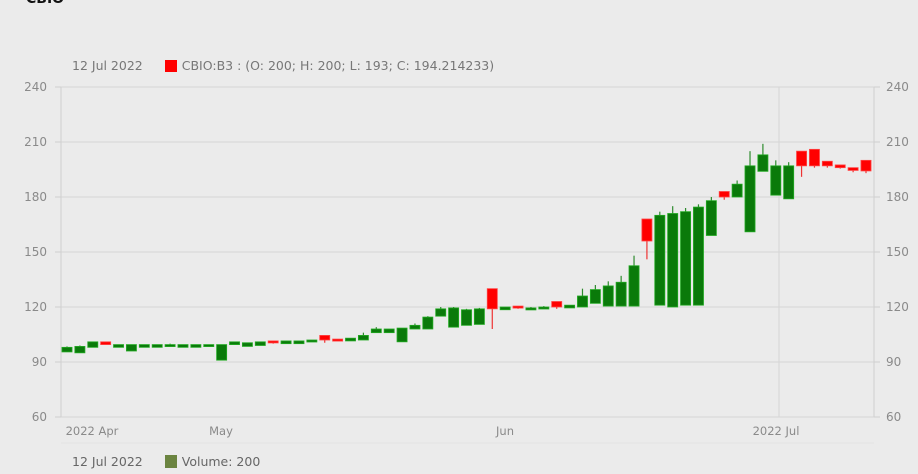 The height and width of the screenshot is (474, 918). Describe the element at coordinates (893, 362) in the screenshot. I see `y-tick-label-right: 90` at that location.